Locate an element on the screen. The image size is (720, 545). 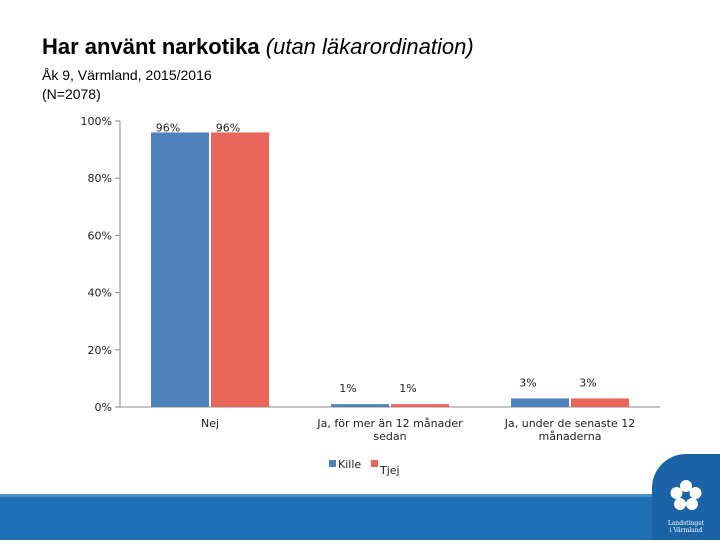
title-sub: (utan läkarordination) is located at coordinates (369, 46).